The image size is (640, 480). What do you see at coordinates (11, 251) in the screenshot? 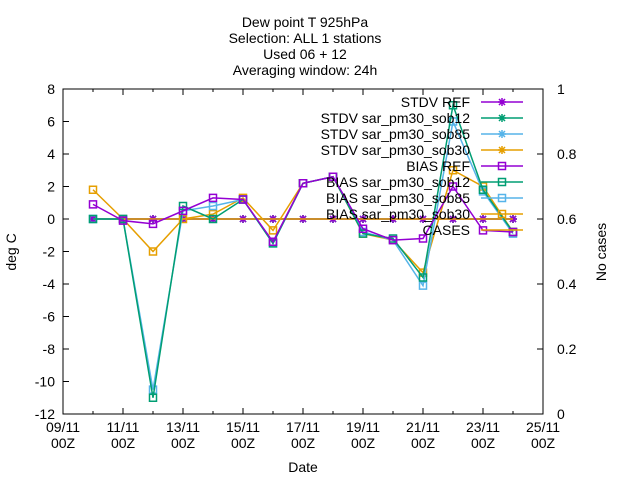
I see `y-axis-label: deg C` at bounding box center [11, 251].